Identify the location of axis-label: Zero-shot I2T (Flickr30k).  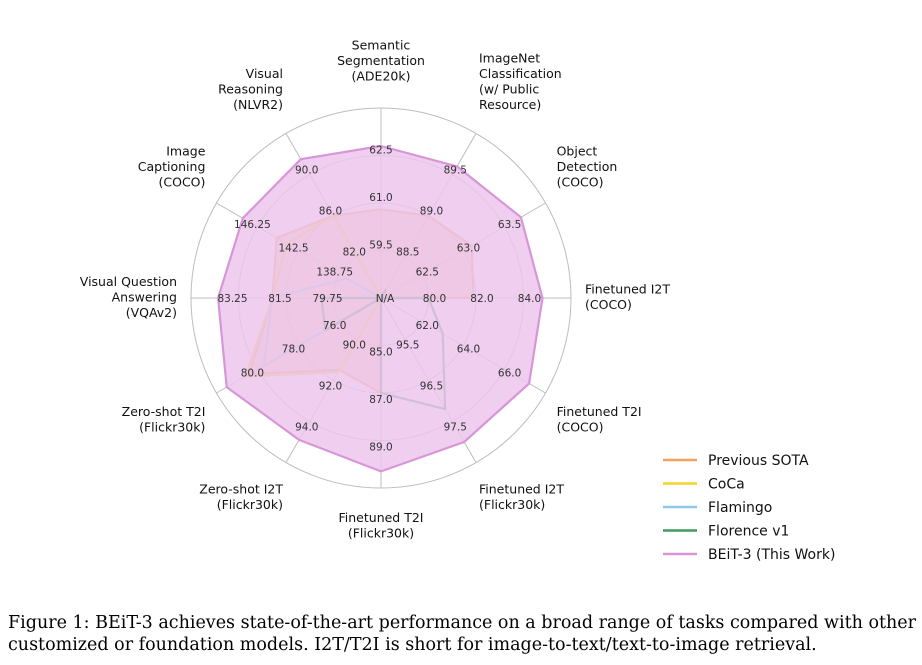
(241, 497).